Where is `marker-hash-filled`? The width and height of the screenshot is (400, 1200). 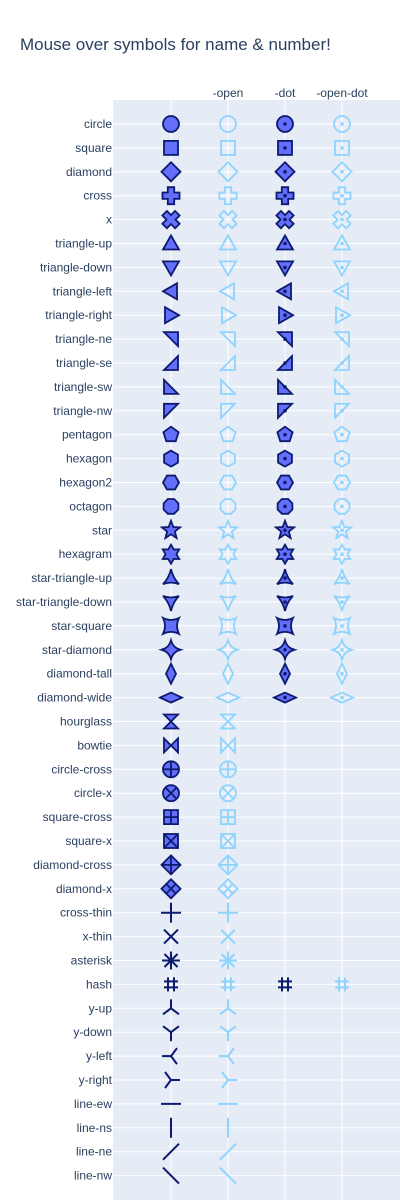
marker-hash-filled is located at coordinates (171, 984).